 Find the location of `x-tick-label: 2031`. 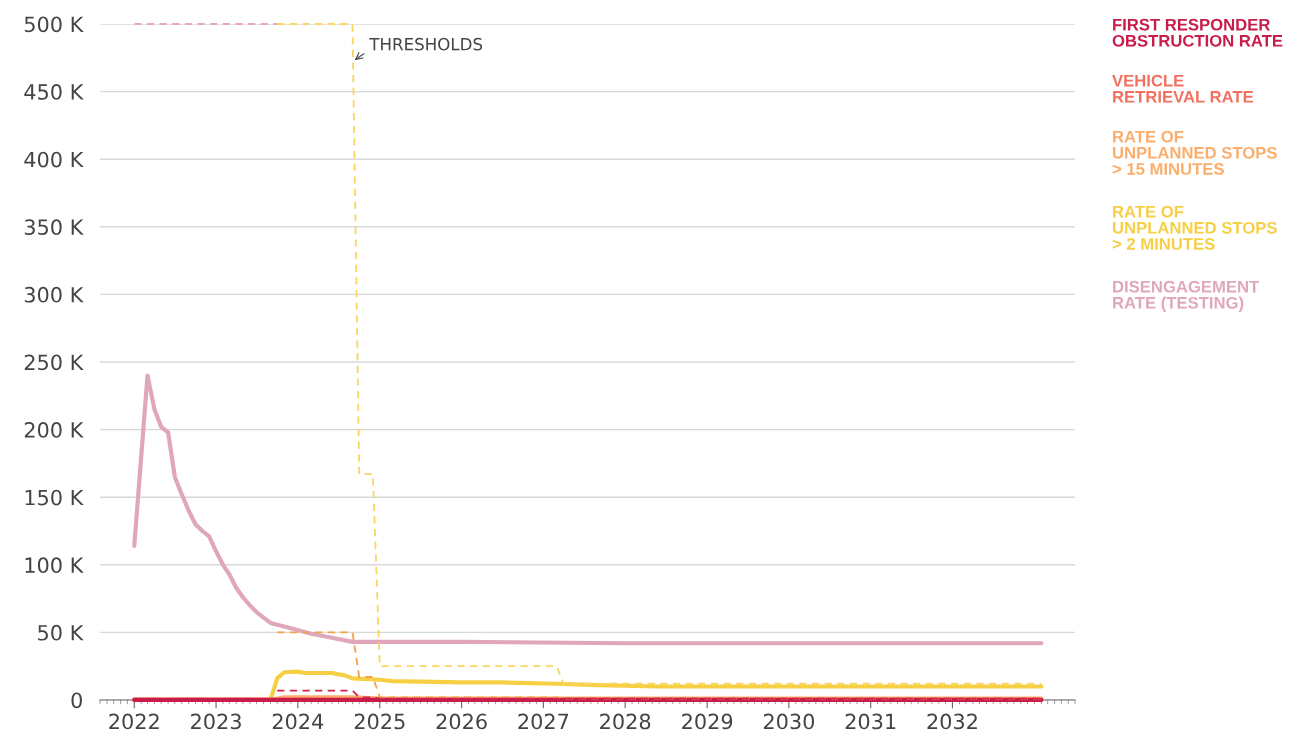

x-tick-label: 2031 is located at coordinates (870, 721).